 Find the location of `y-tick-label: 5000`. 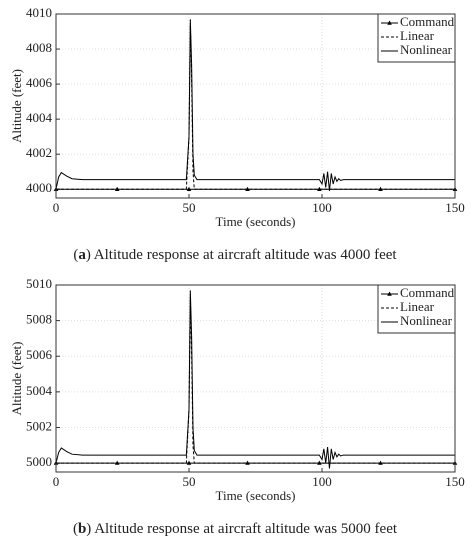

y-tick-label: 5000 is located at coordinates (39, 461).